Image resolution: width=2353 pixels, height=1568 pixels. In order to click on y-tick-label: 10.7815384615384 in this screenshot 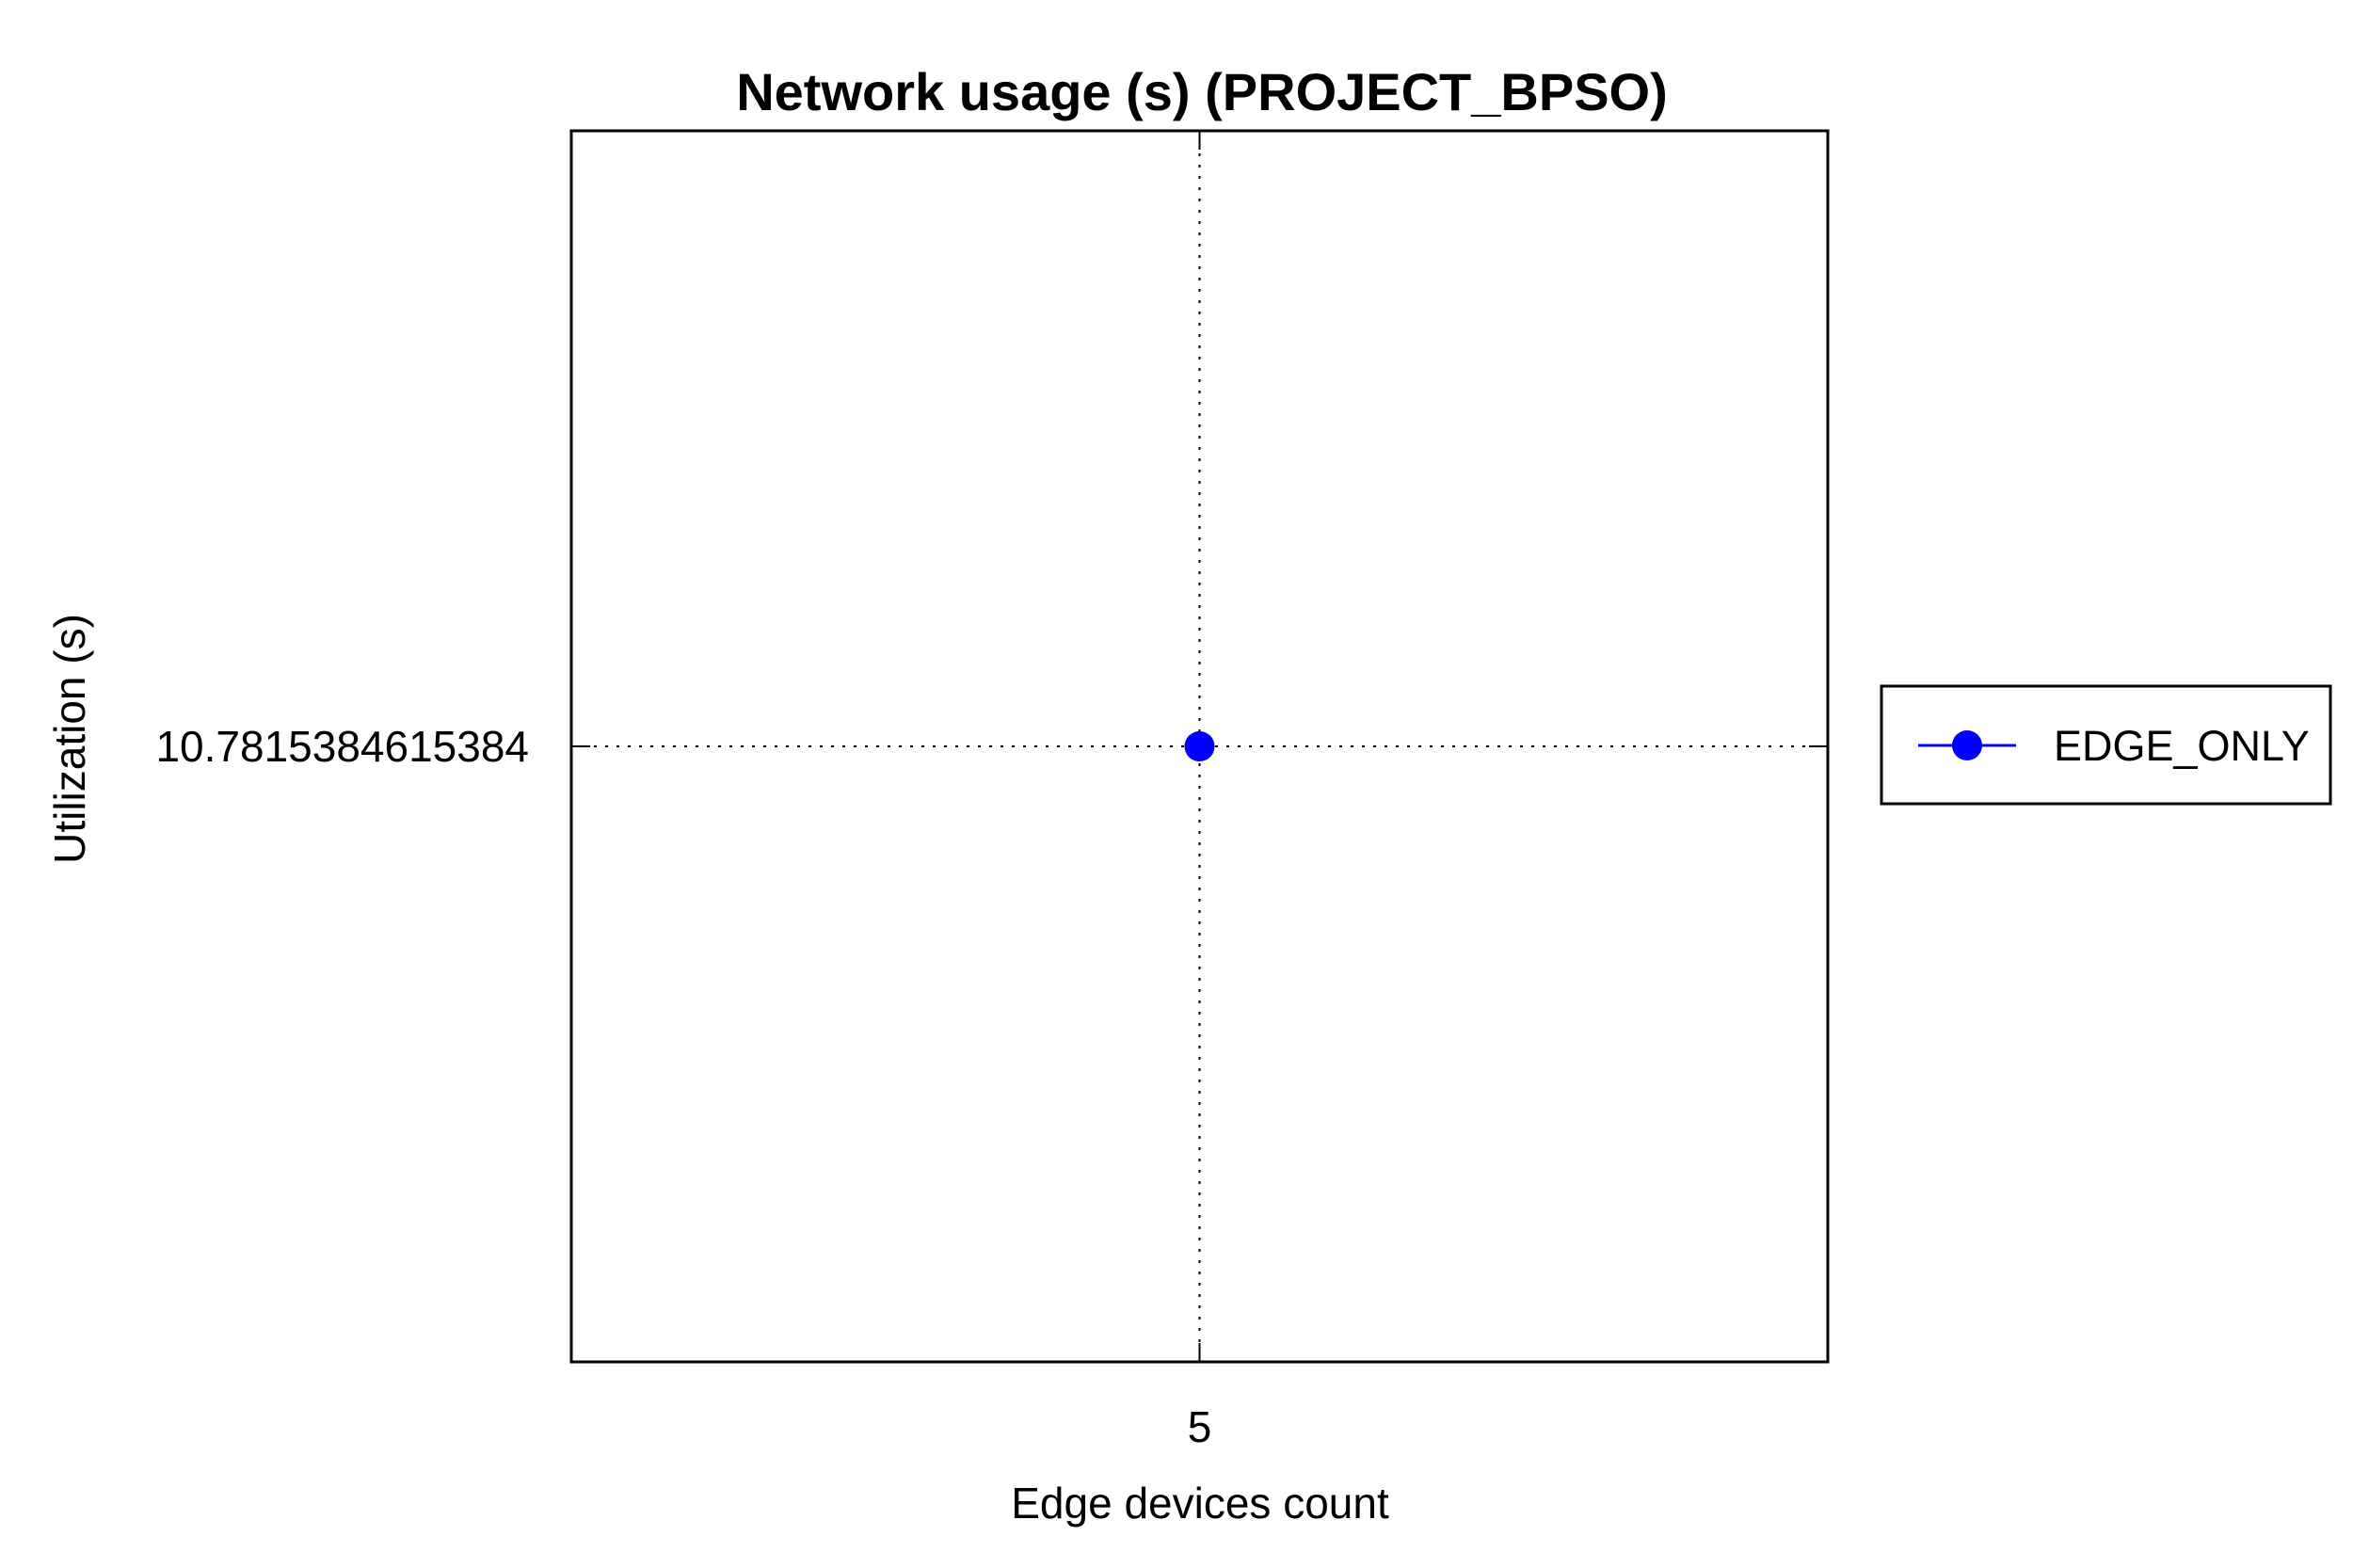, I will do `click(342, 746)`.